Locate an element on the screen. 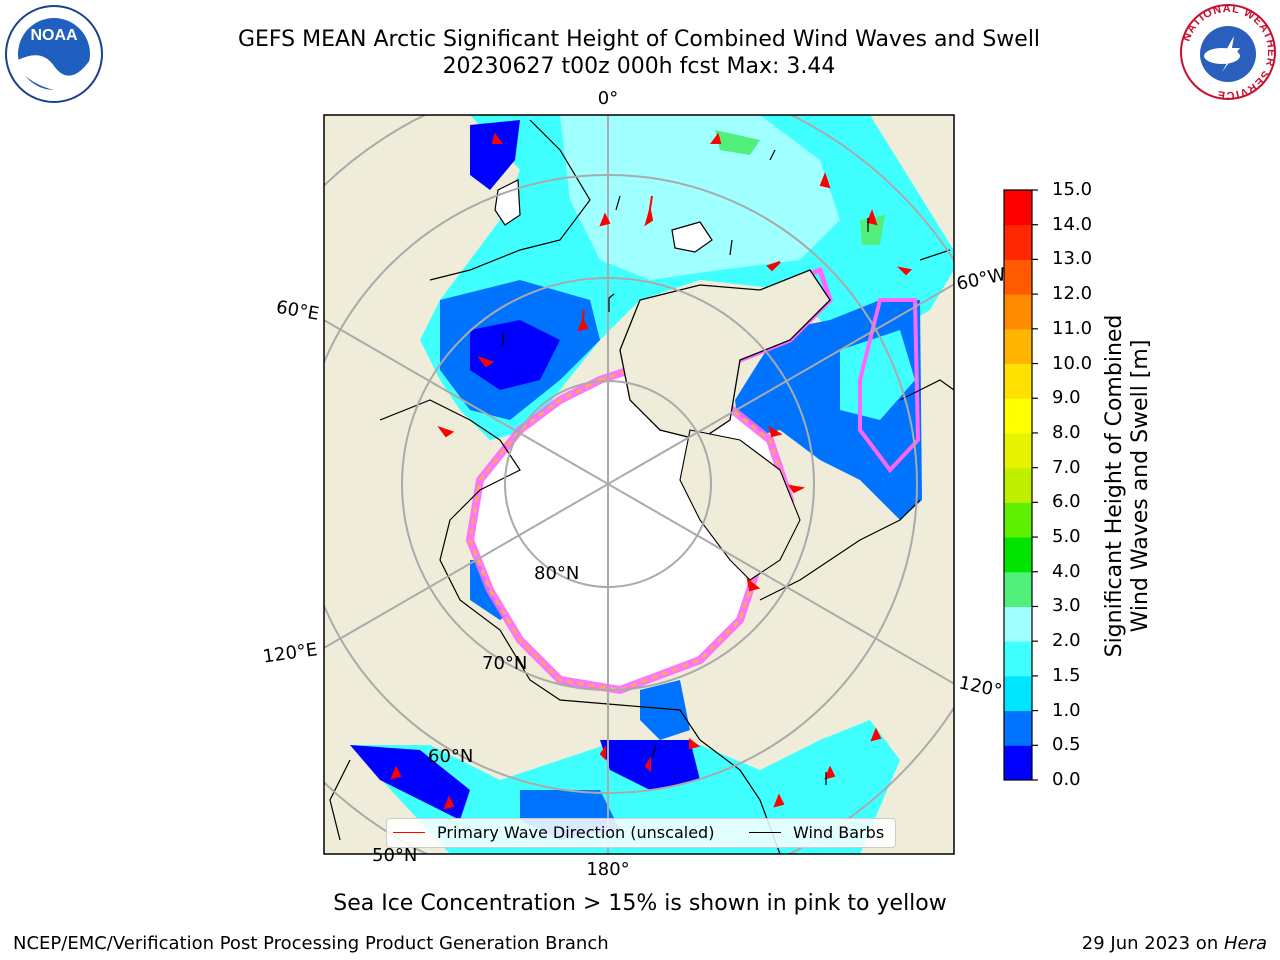 The image size is (1280, 960). colorbar is located at coordinates (1020, 485).